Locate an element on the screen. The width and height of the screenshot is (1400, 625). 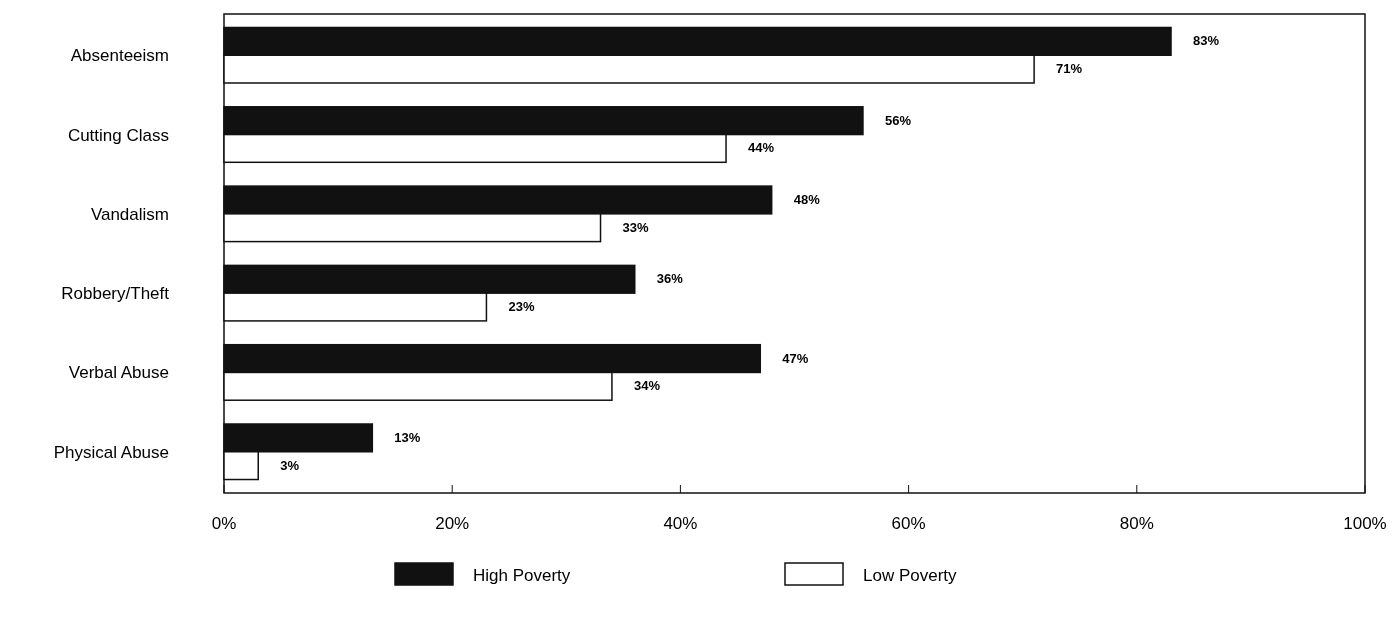
data-label: 44% is located at coordinates (761, 148).